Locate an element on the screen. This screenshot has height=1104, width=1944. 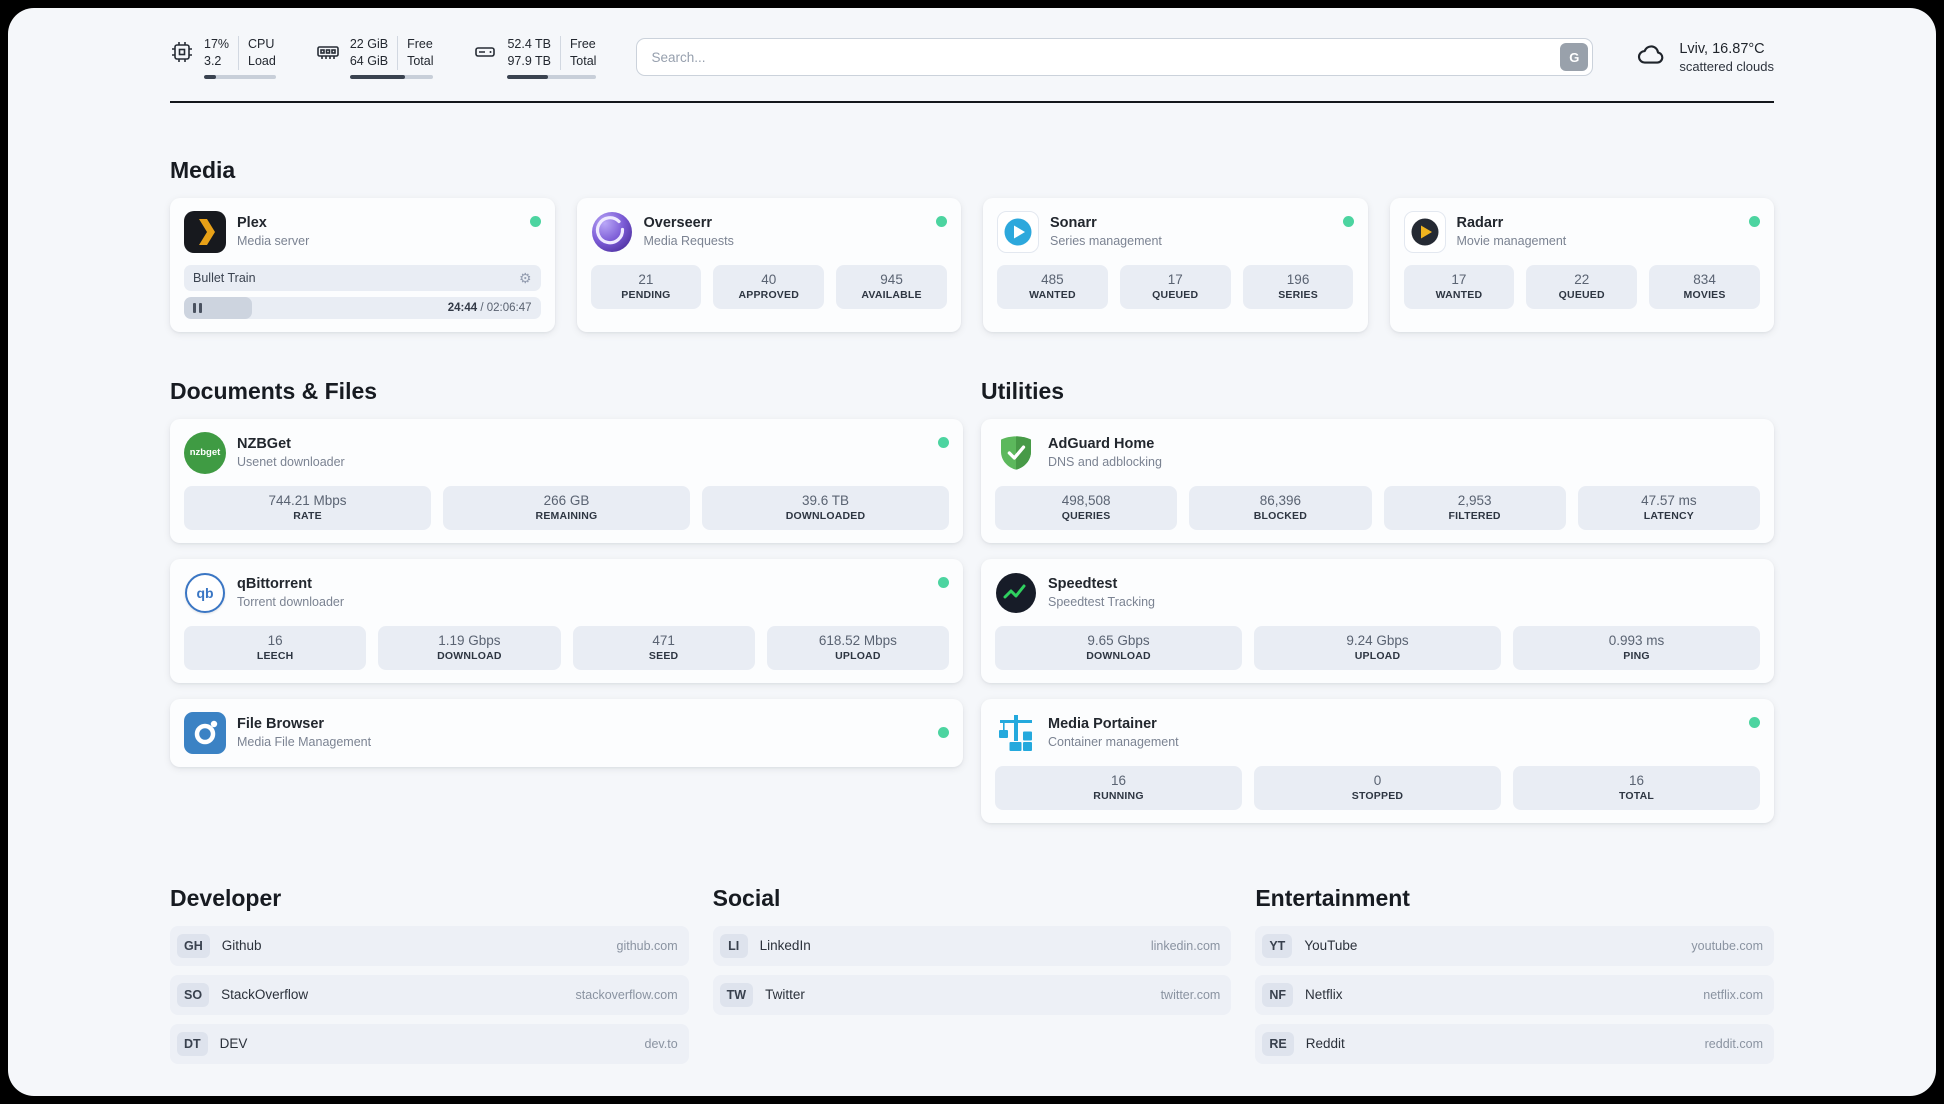
stat-value: 834 is located at coordinates (1704, 279).